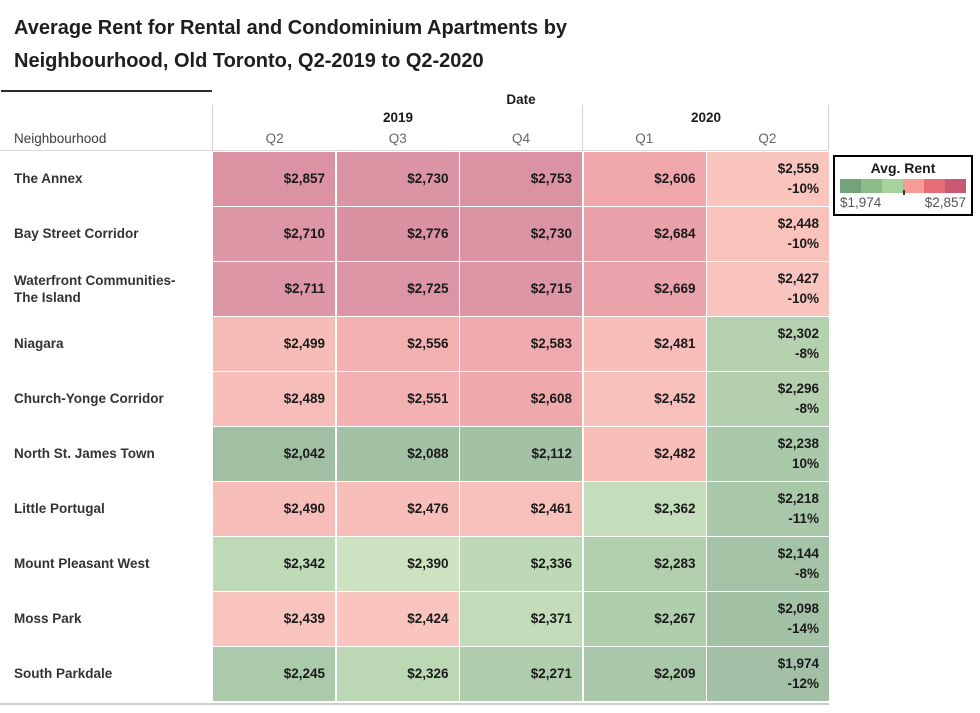 The width and height of the screenshot is (980, 713). What do you see at coordinates (89, 399) in the screenshot?
I see `row-label-church-yonge-corridor: Church-Yonge Corridor` at bounding box center [89, 399].